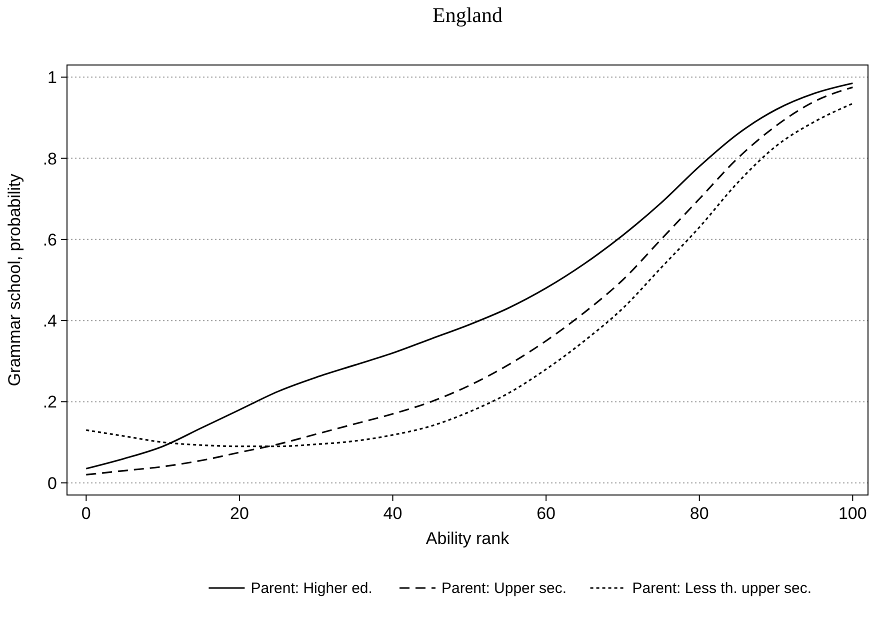  Describe the element at coordinates (468, 538) in the screenshot. I see `x-axis-title: Ability rank` at that location.